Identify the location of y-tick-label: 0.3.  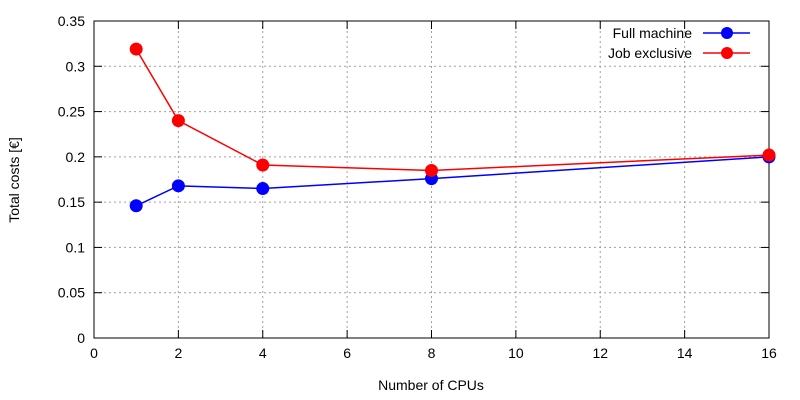
(76, 66).